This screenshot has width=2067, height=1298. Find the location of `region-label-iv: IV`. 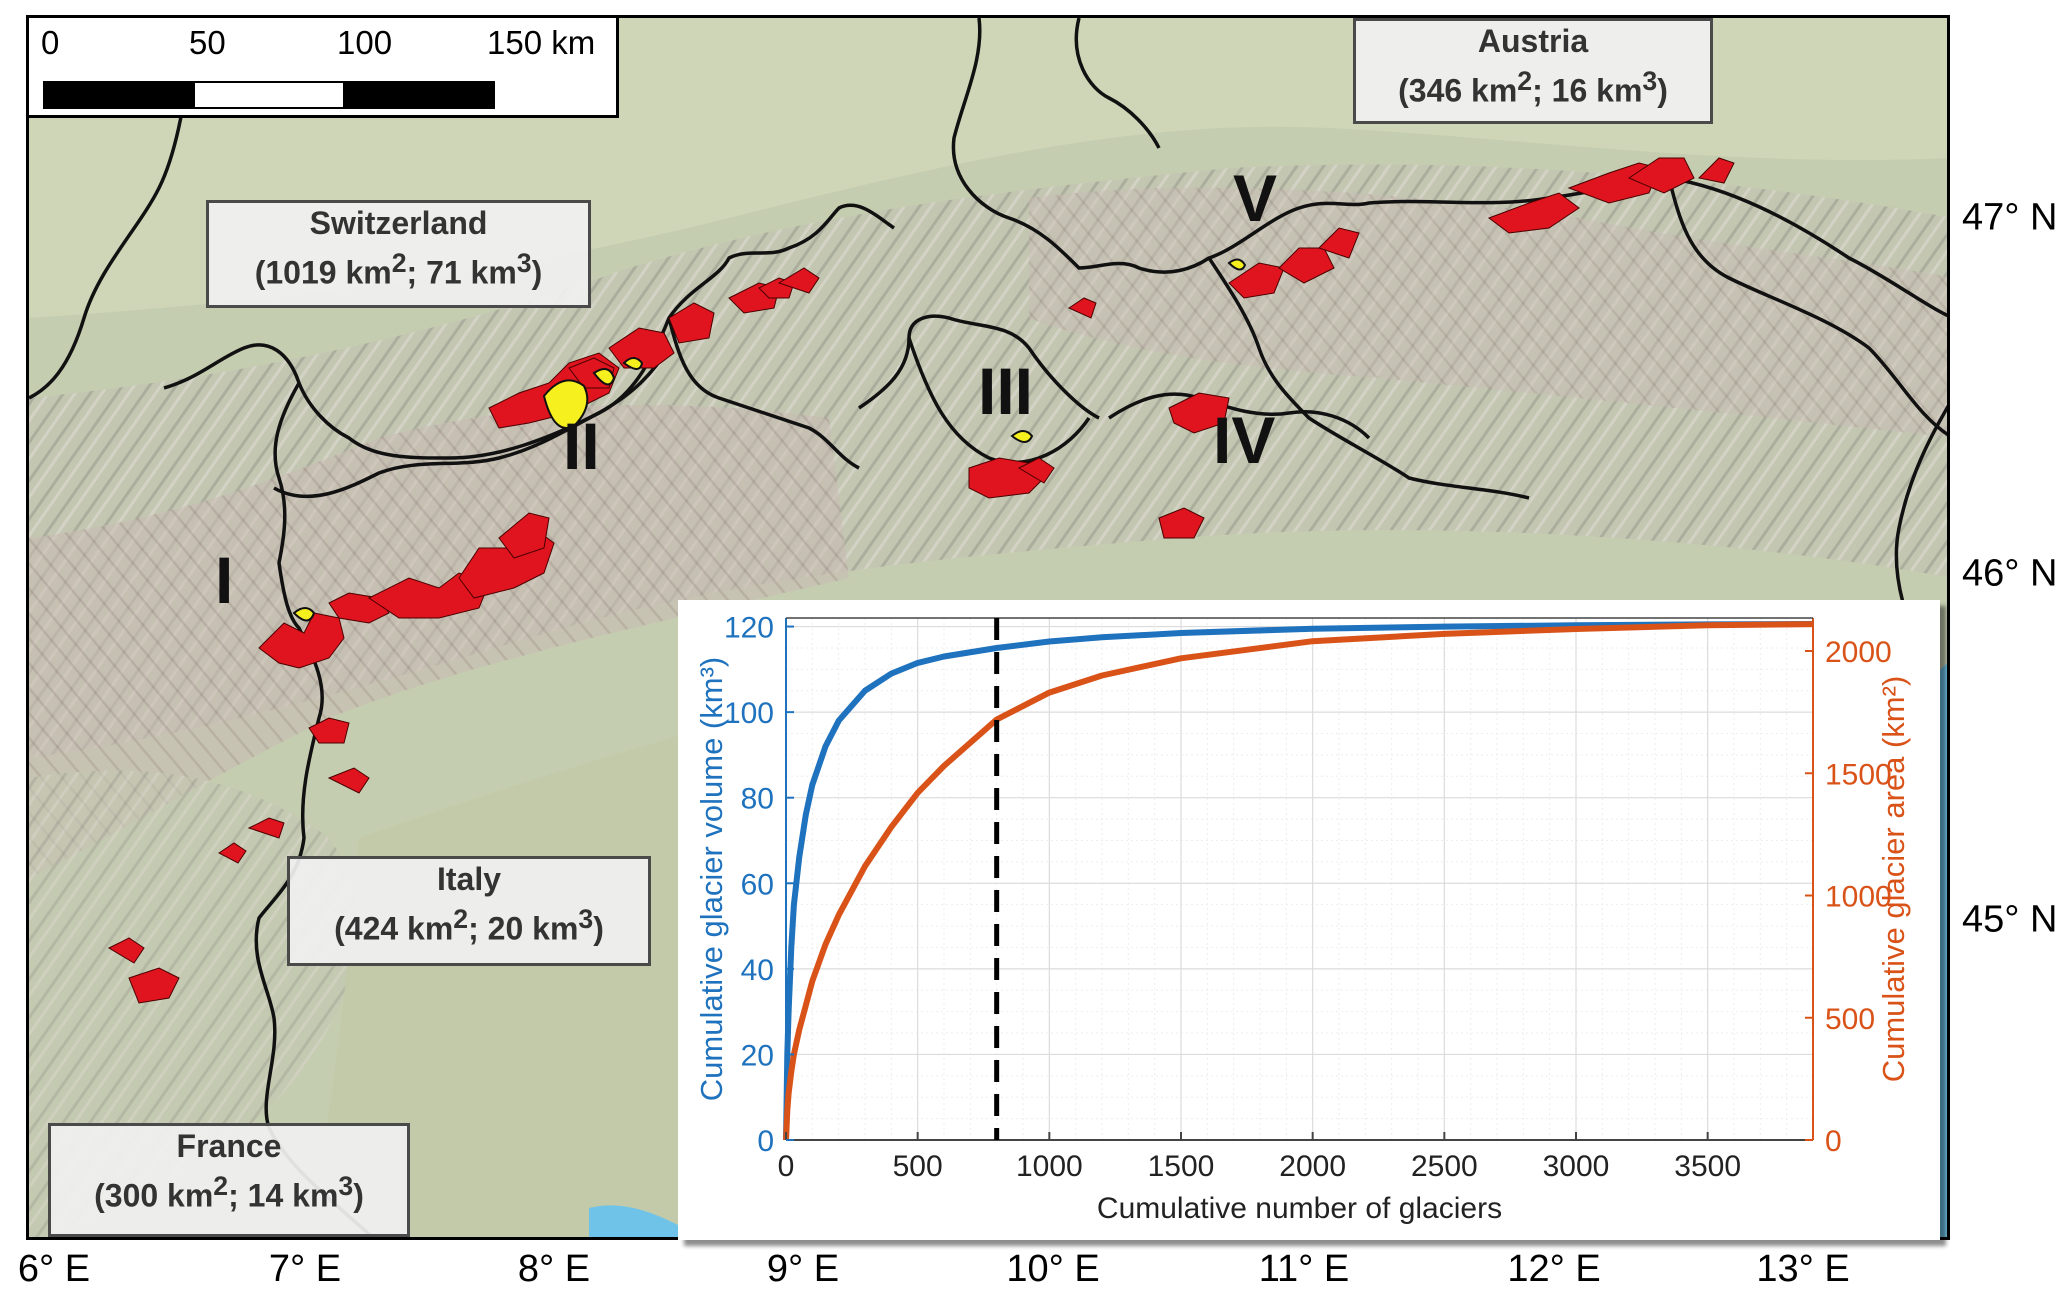

region-label-iv: IV is located at coordinates (1244, 440).